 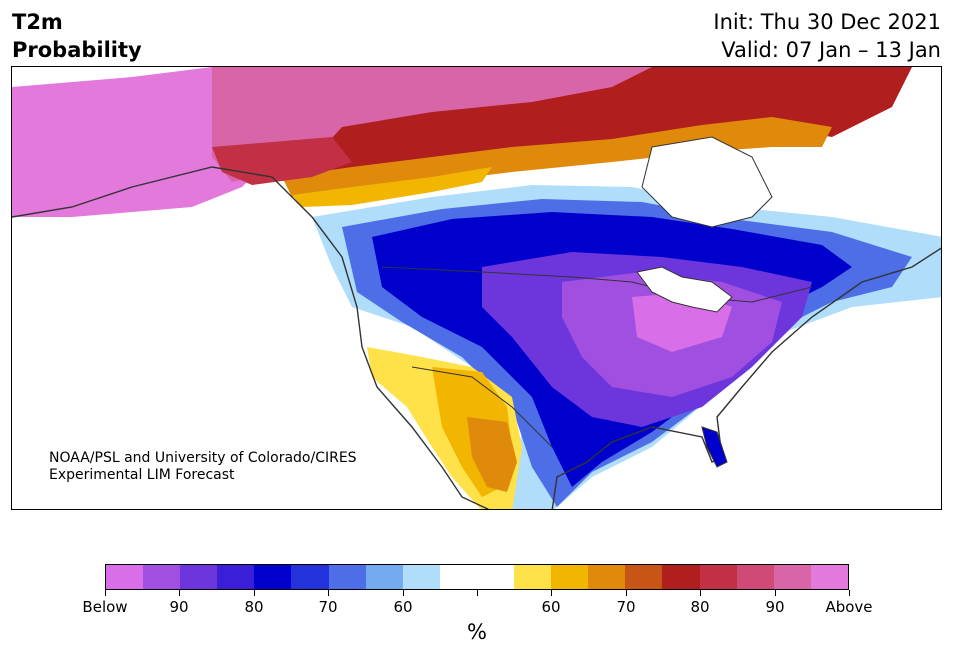 I want to click on colorbar, so click(x=477, y=577).